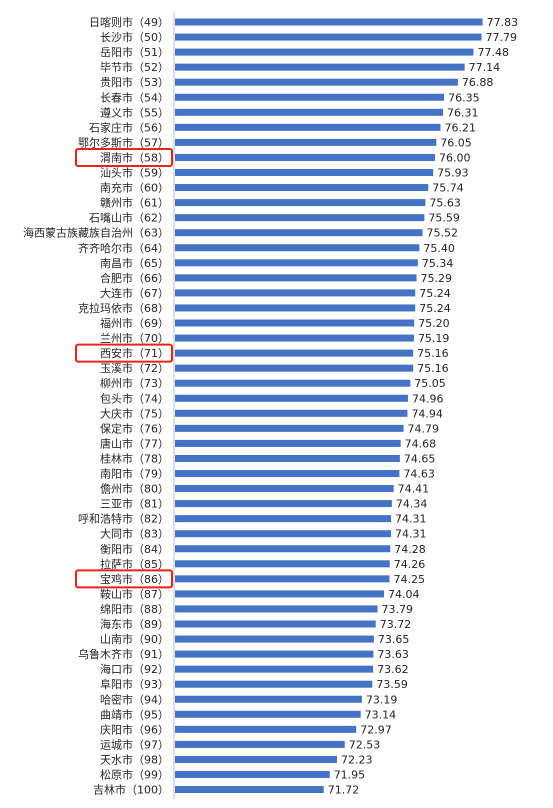 The height and width of the screenshot is (808, 553). I want to click on value-label-48: 72.53, so click(365, 744).